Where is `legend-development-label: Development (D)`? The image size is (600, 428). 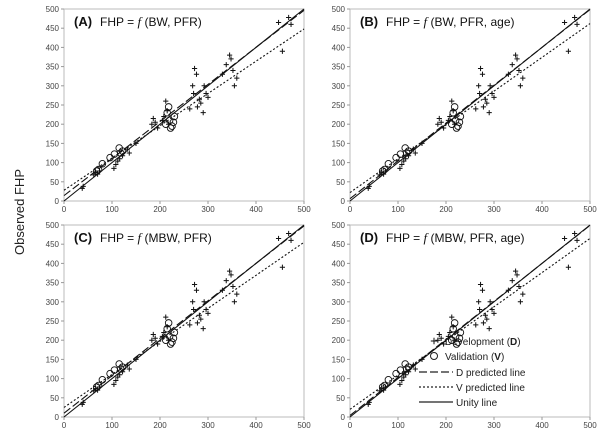
legend-development-label: Development (D) is located at coordinates (483, 342).